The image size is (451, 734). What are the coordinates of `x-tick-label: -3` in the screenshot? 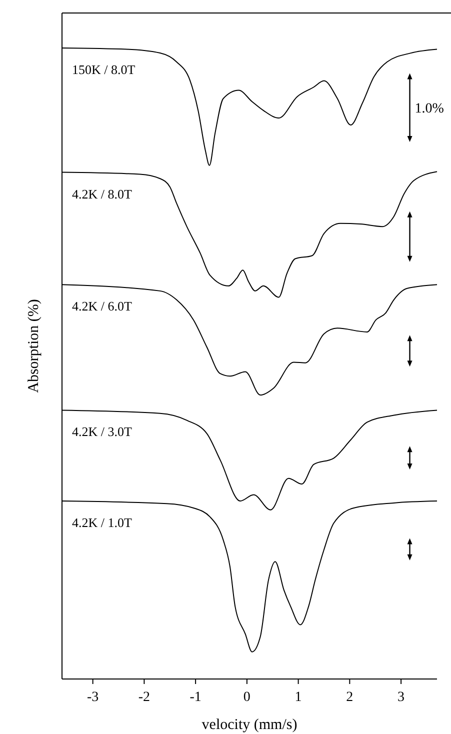 It's located at (92, 697).